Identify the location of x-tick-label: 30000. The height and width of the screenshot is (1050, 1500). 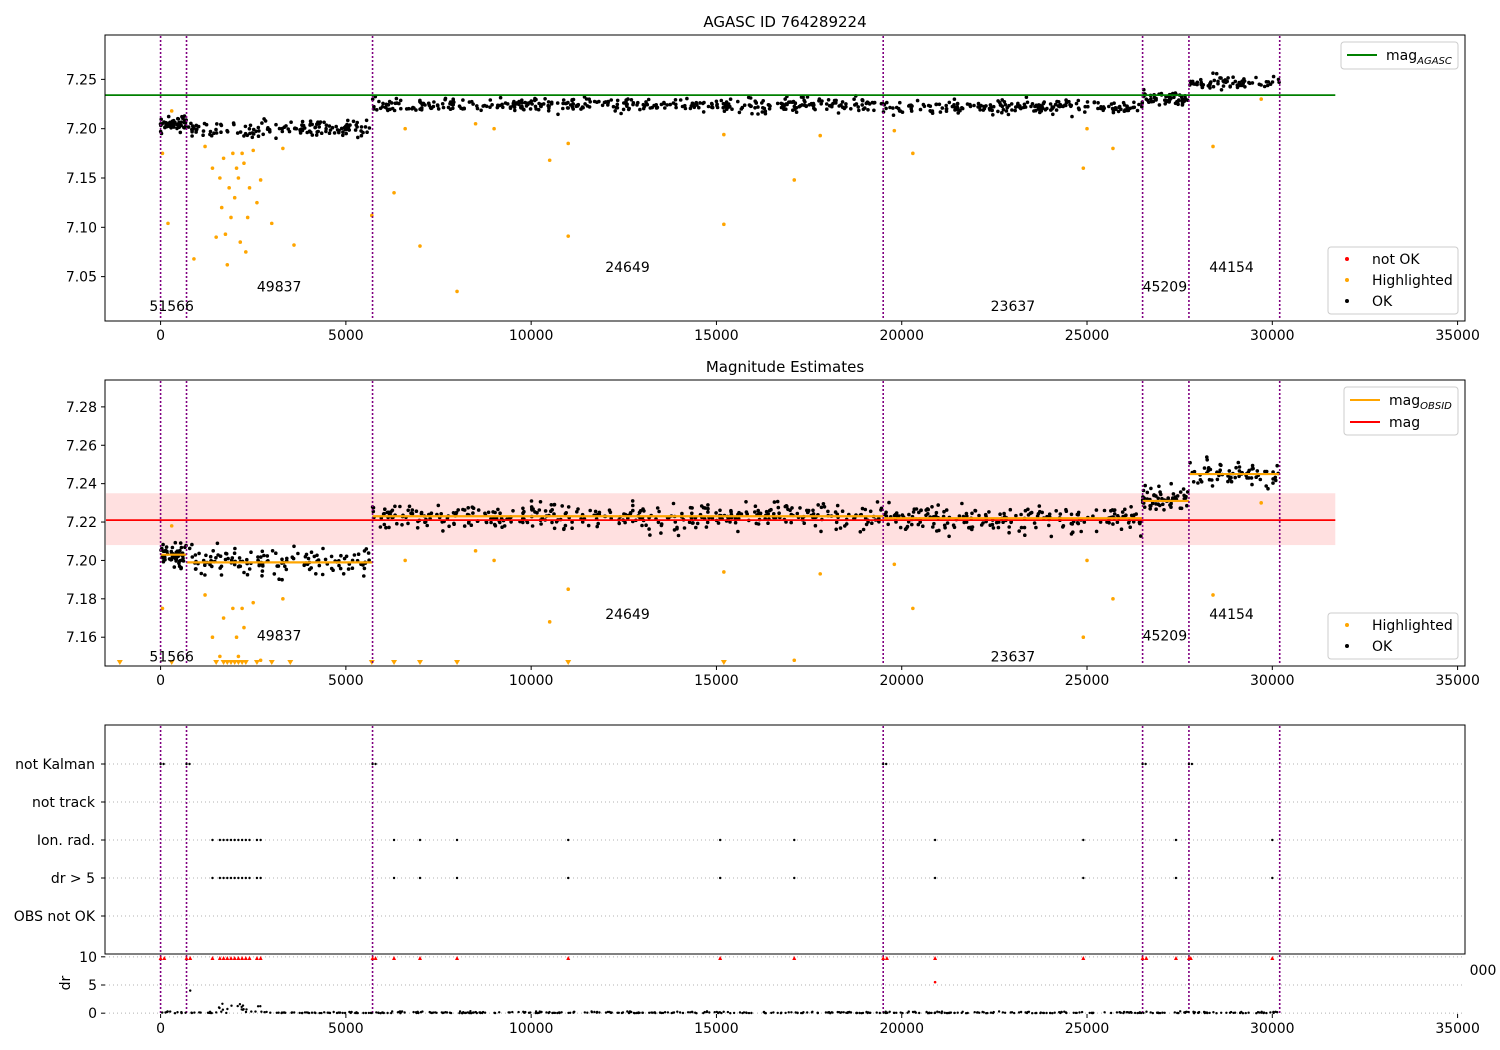
(1272, 336).